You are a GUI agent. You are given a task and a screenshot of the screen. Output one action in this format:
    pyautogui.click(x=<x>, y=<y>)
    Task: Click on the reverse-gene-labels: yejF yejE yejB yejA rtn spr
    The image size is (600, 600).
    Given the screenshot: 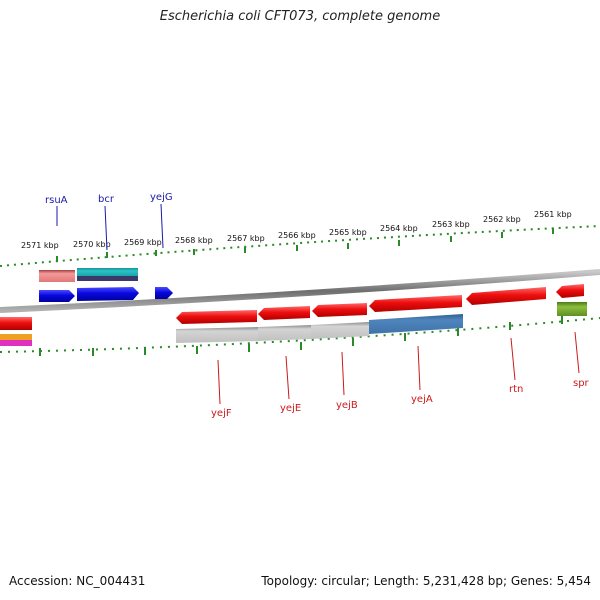 What is the action you would take?
    pyautogui.click(x=400, y=375)
    